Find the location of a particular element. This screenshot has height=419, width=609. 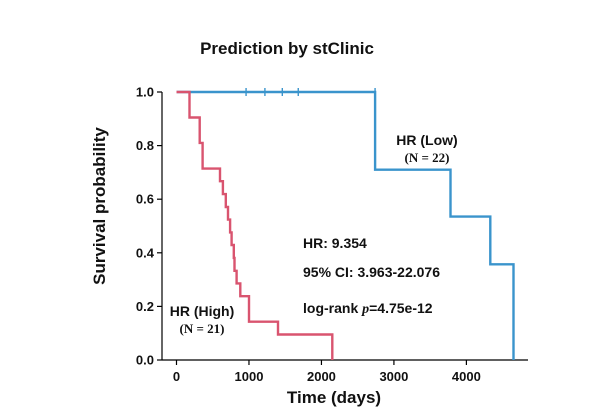

legend-low-n: (N = 22) is located at coordinates (427, 157).